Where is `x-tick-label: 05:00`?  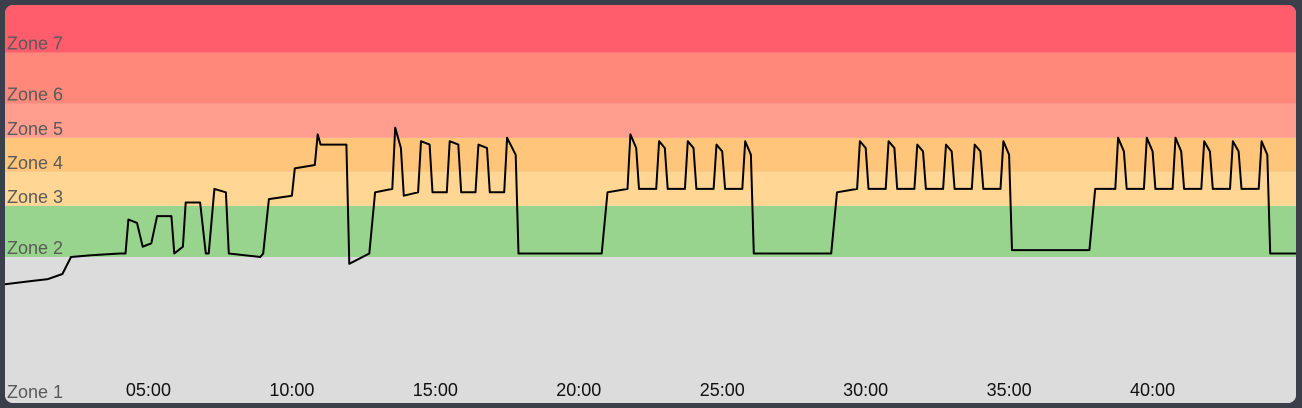 x-tick-label: 05:00 is located at coordinates (148, 390).